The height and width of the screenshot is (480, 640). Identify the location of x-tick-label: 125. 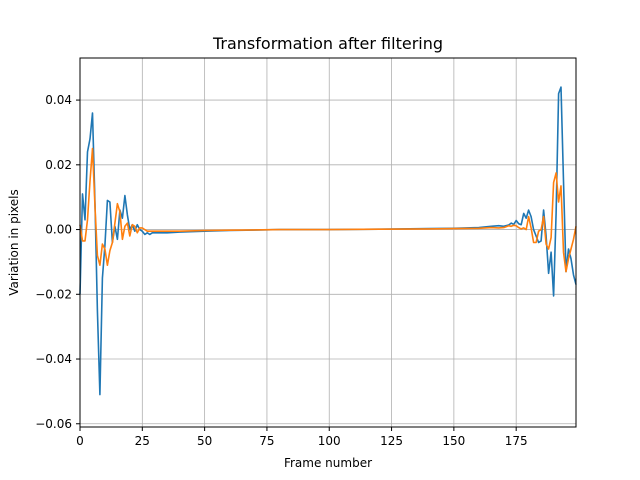
(391, 441).